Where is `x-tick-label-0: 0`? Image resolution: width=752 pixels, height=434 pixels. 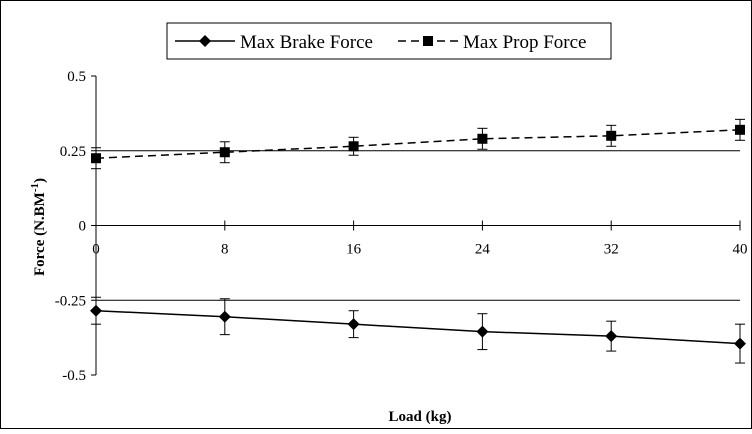
x-tick-label-0: 0 is located at coordinates (96, 250).